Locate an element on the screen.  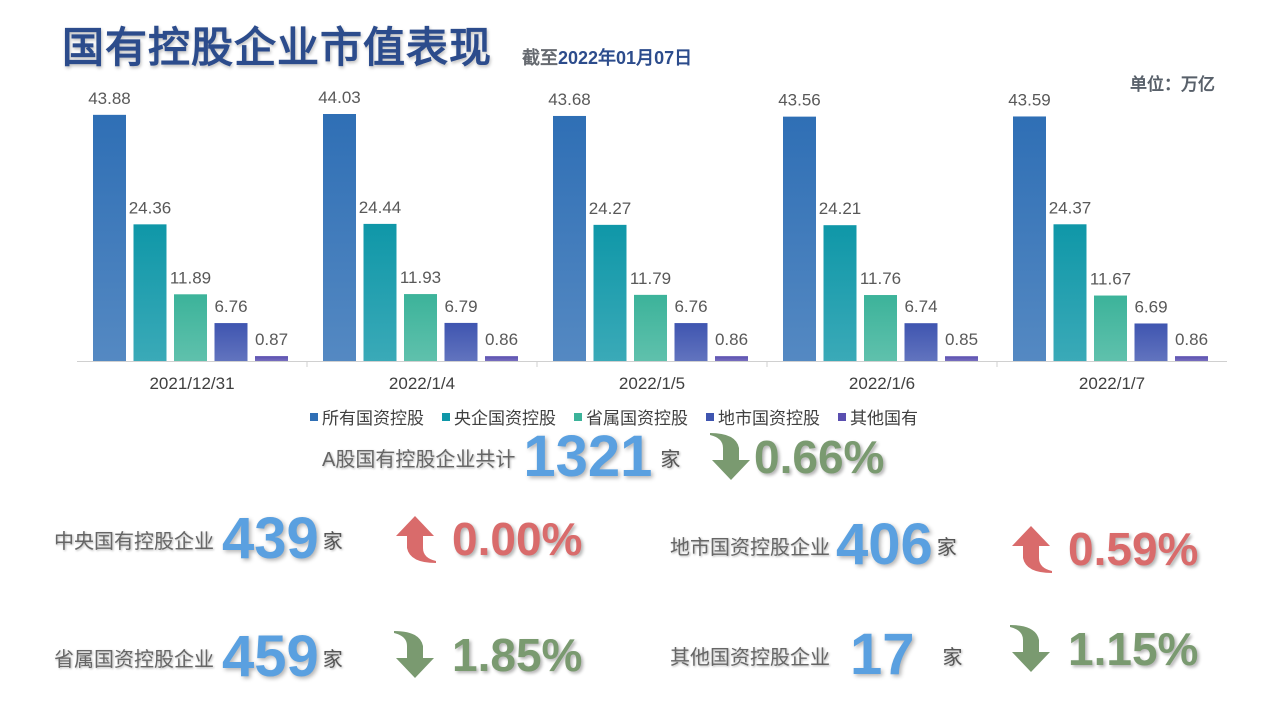
city-unit: 家 is located at coordinates (946, 547).